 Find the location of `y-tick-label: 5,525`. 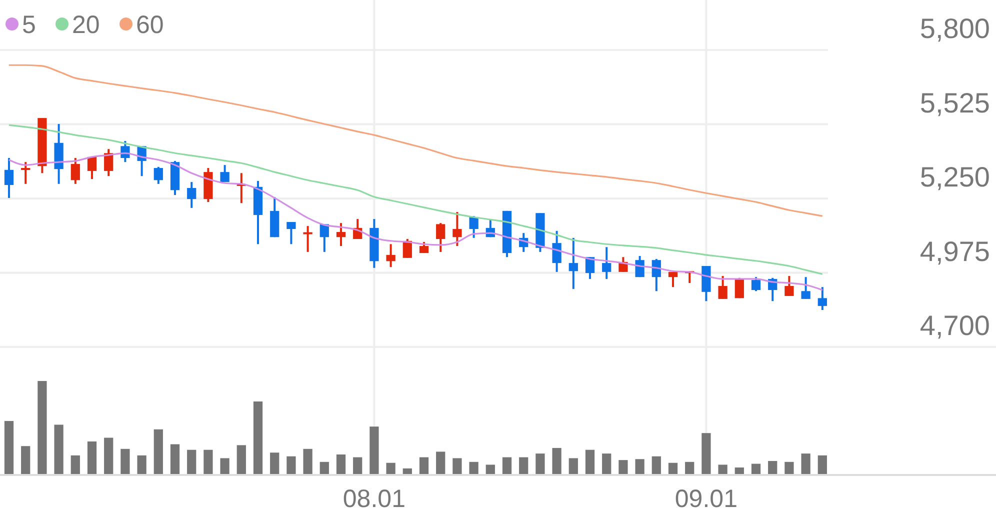

y-tick-label: 5,525 is located at coordinates (955, 102).